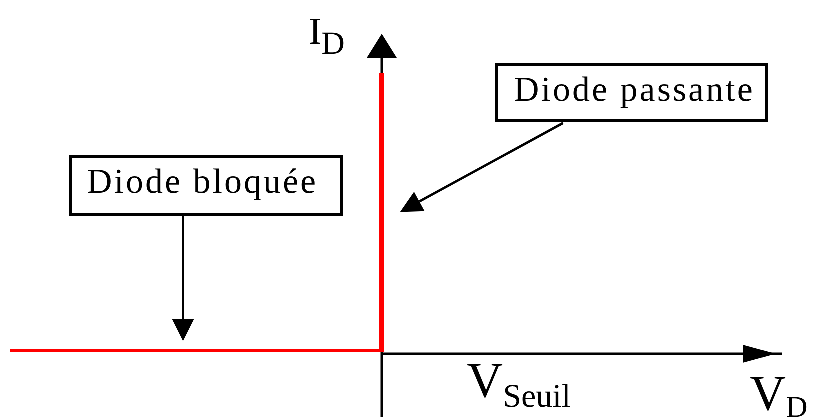 This screenshot has height=417, width=822. What do you see at coordinates (634, 89) in the screenshot?
I see `annotation: Diode passante` at bounding box center [634, 89].